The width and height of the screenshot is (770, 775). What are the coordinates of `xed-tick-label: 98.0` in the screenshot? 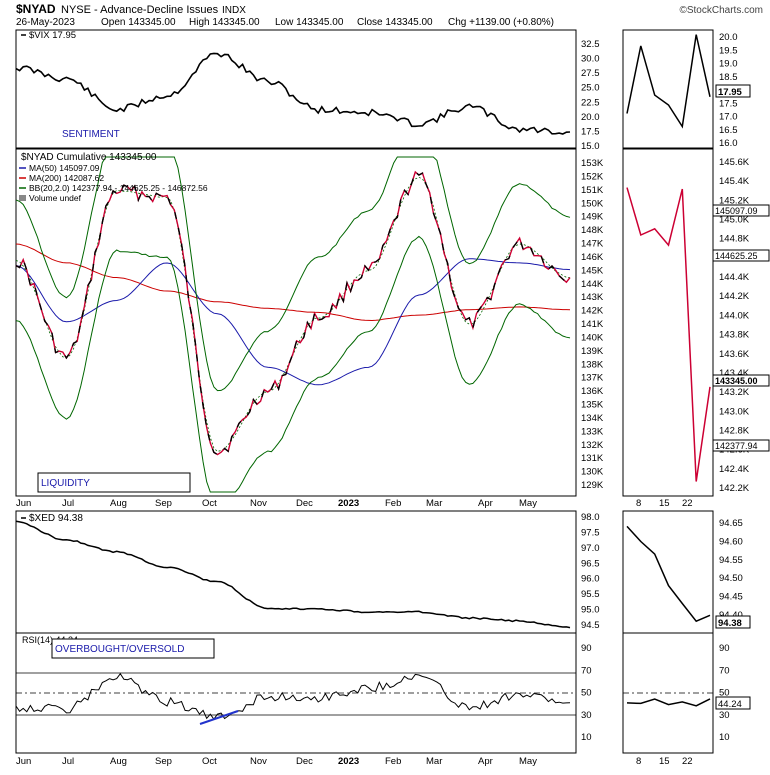 It's located at (590, 517).